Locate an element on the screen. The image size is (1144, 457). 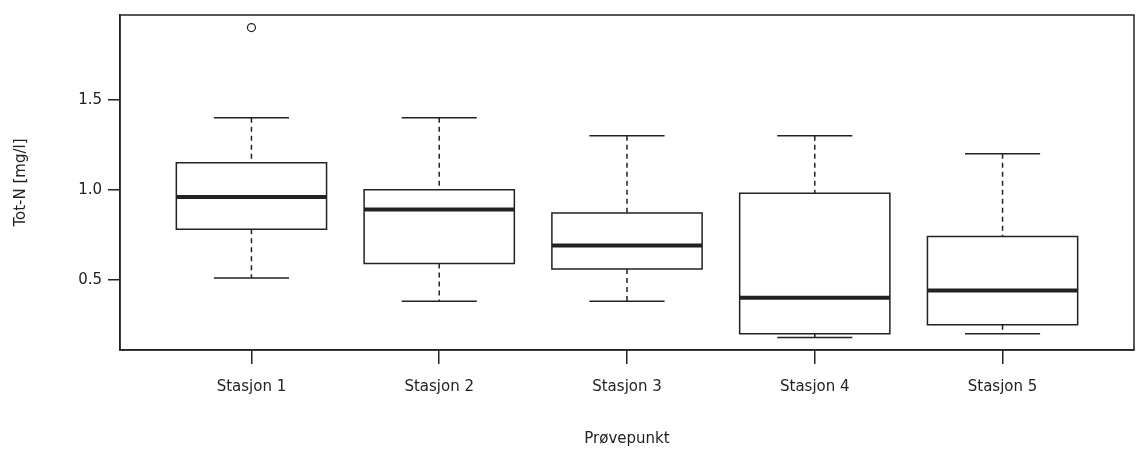
x-axis-title: Prøvepunkt is located at coordinates (627, 437).